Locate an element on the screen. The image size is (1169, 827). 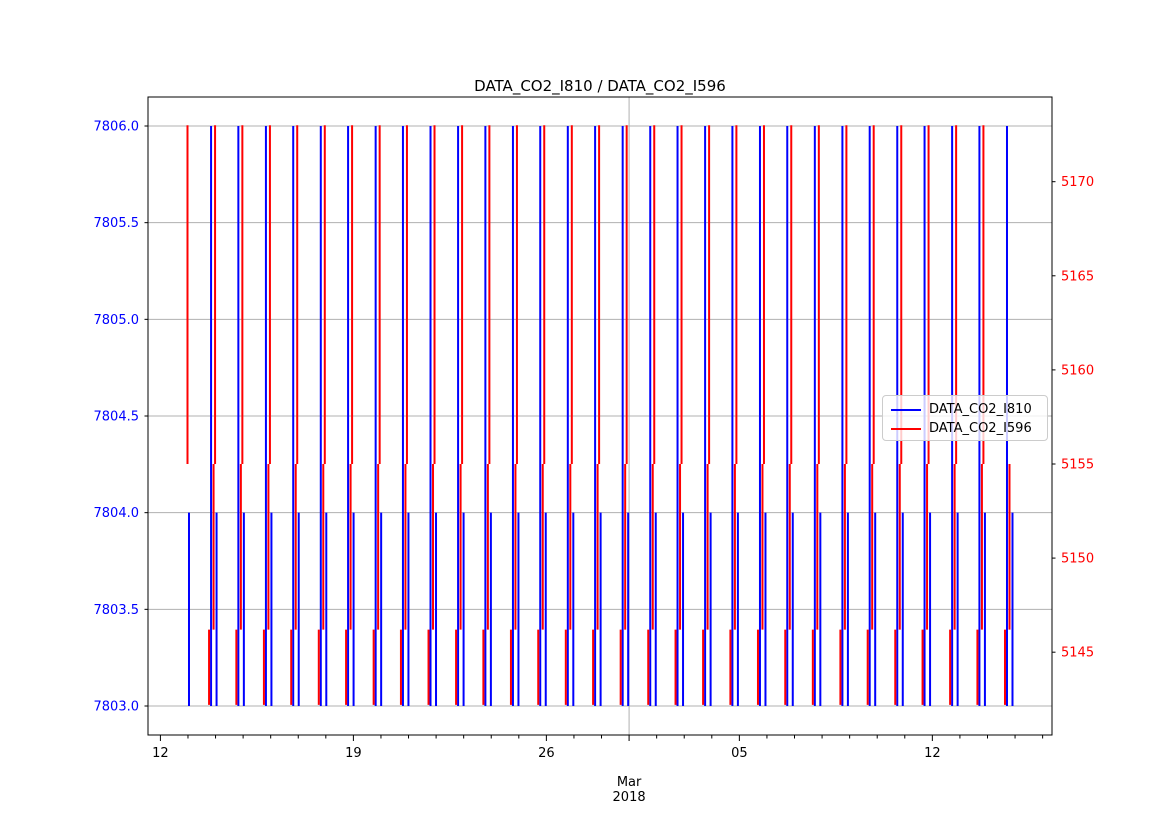
x-tick-label: 19 is located at coordinates (353, 753).